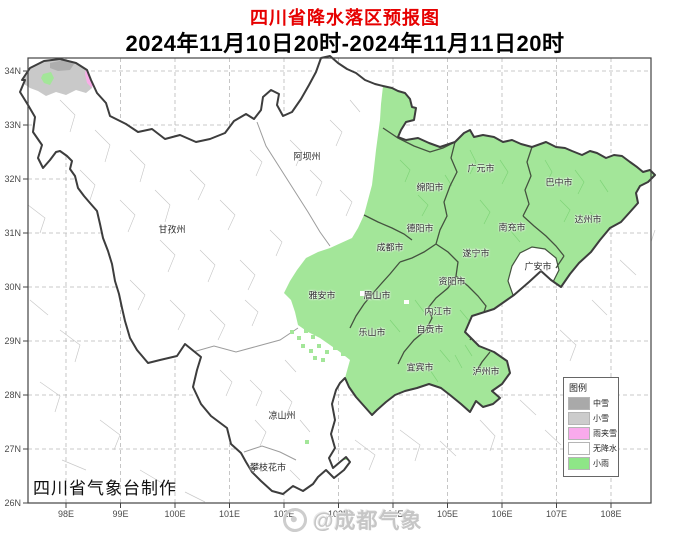 The height and width of the screenshot is (537, 690). I want to click on city-label: 甘孜州, so click(172, 229).